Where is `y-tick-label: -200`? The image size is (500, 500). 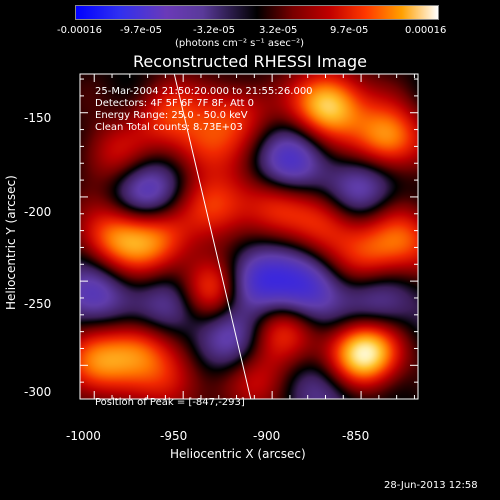
y-tick-label: -200 is located at coordinates (38, 212).